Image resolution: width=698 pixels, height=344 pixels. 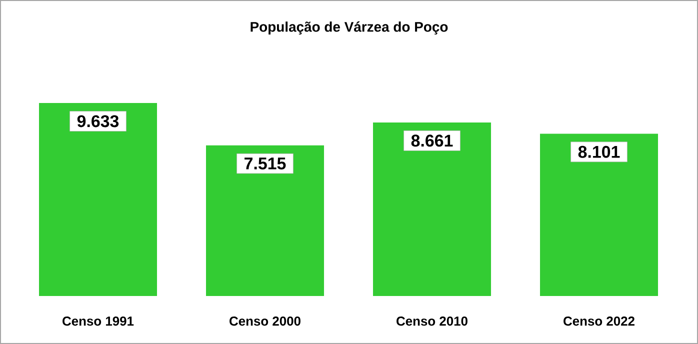 I want to click on data-label: 8.101, so click(x=599, y=152).